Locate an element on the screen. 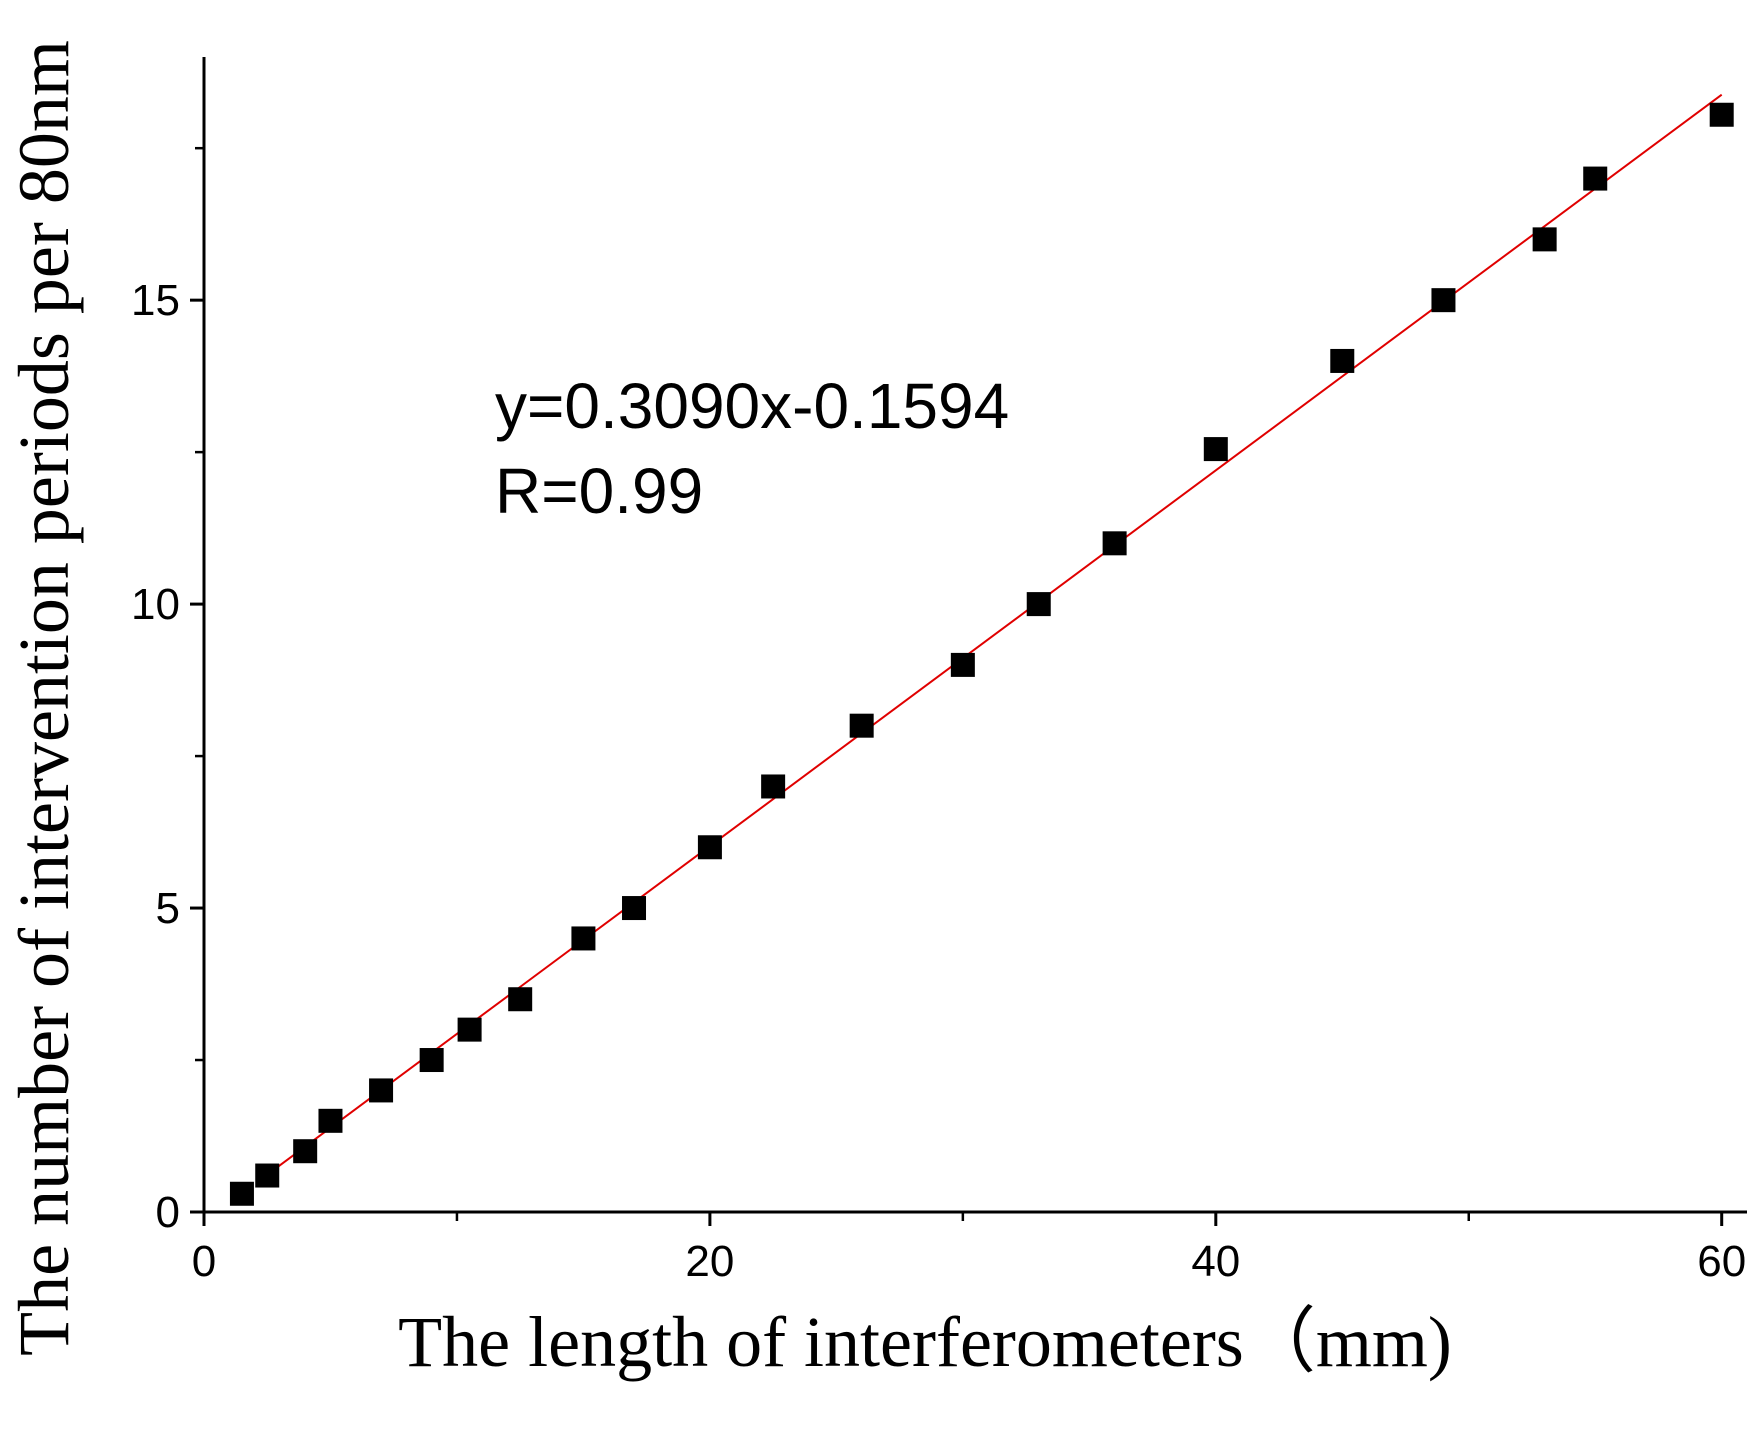  y-tick-label: 15 is located at coordinates (155, 300).